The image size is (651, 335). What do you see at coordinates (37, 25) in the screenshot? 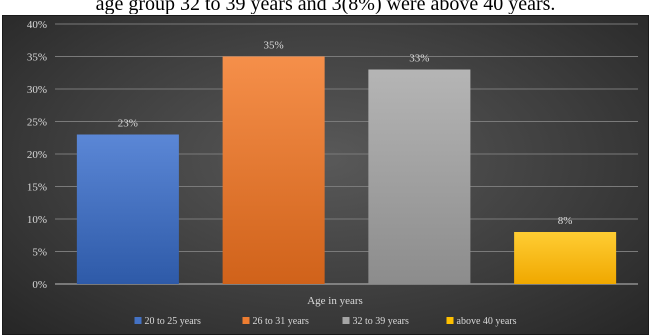
I see `y-tick-label: 40%` at bounding box center [37, 25].